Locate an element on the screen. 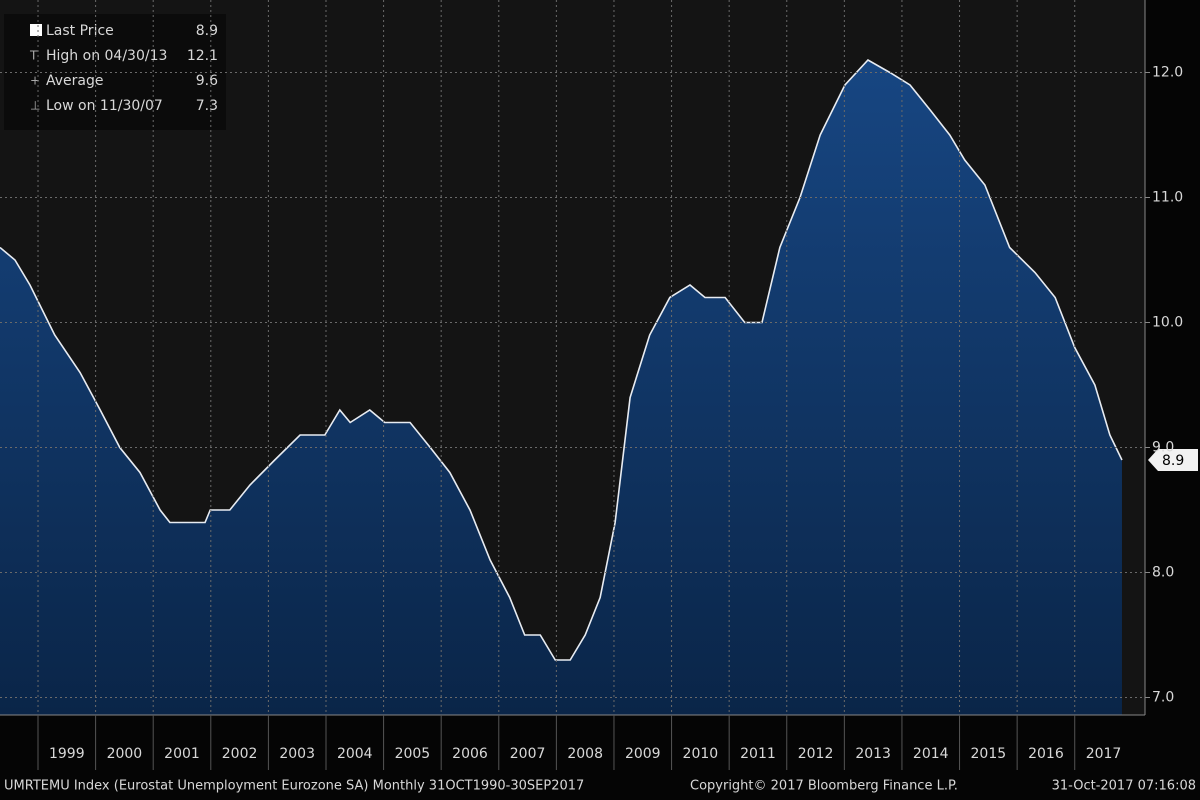 The width and height of the screenshot is (1200, 800). x-tick-label: 2001 is located at coordinates (182, 754).